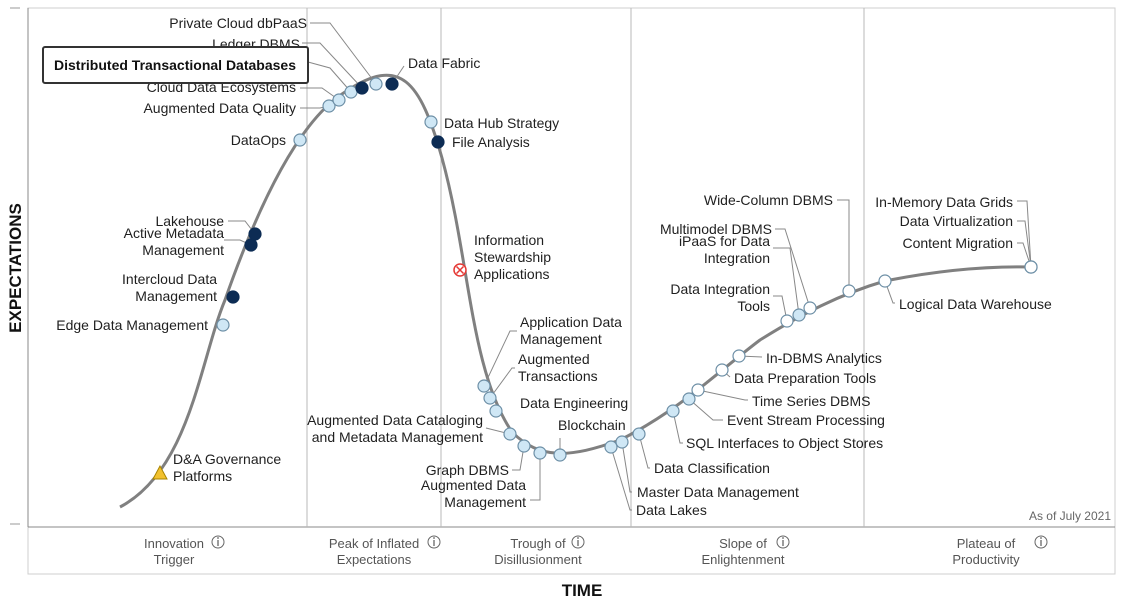 This screenshot has width=1125, height=603. I want to click on item-label: Intercloud Data Management, so click(169, 287).